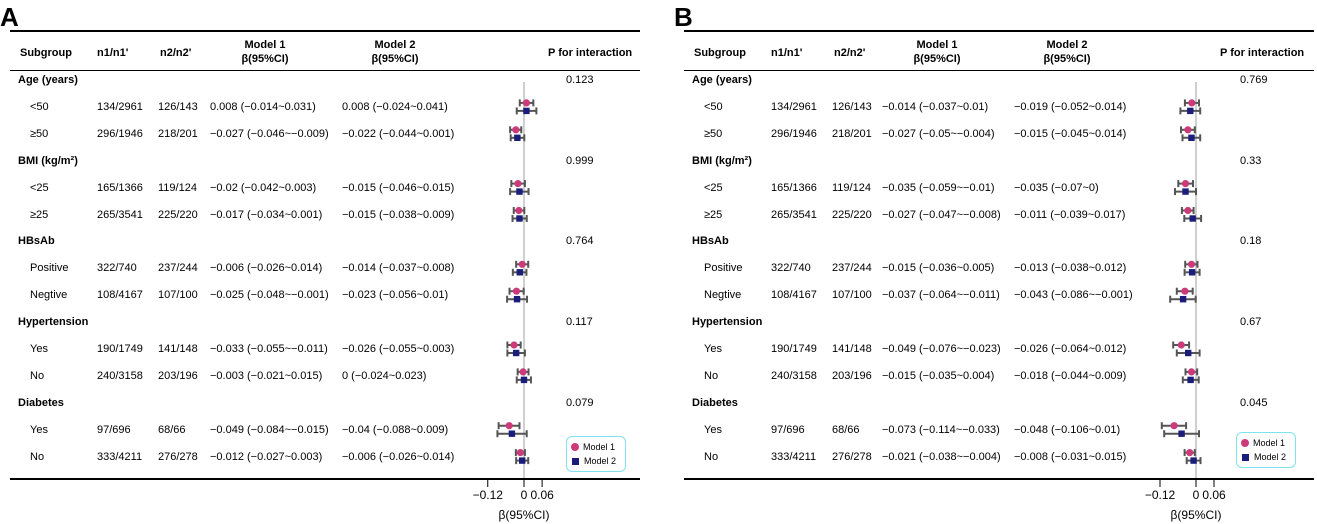 The width and height of the screenshot is (1317, 524). I want to click on header-model1-name: Model 1, so click(265, 45).